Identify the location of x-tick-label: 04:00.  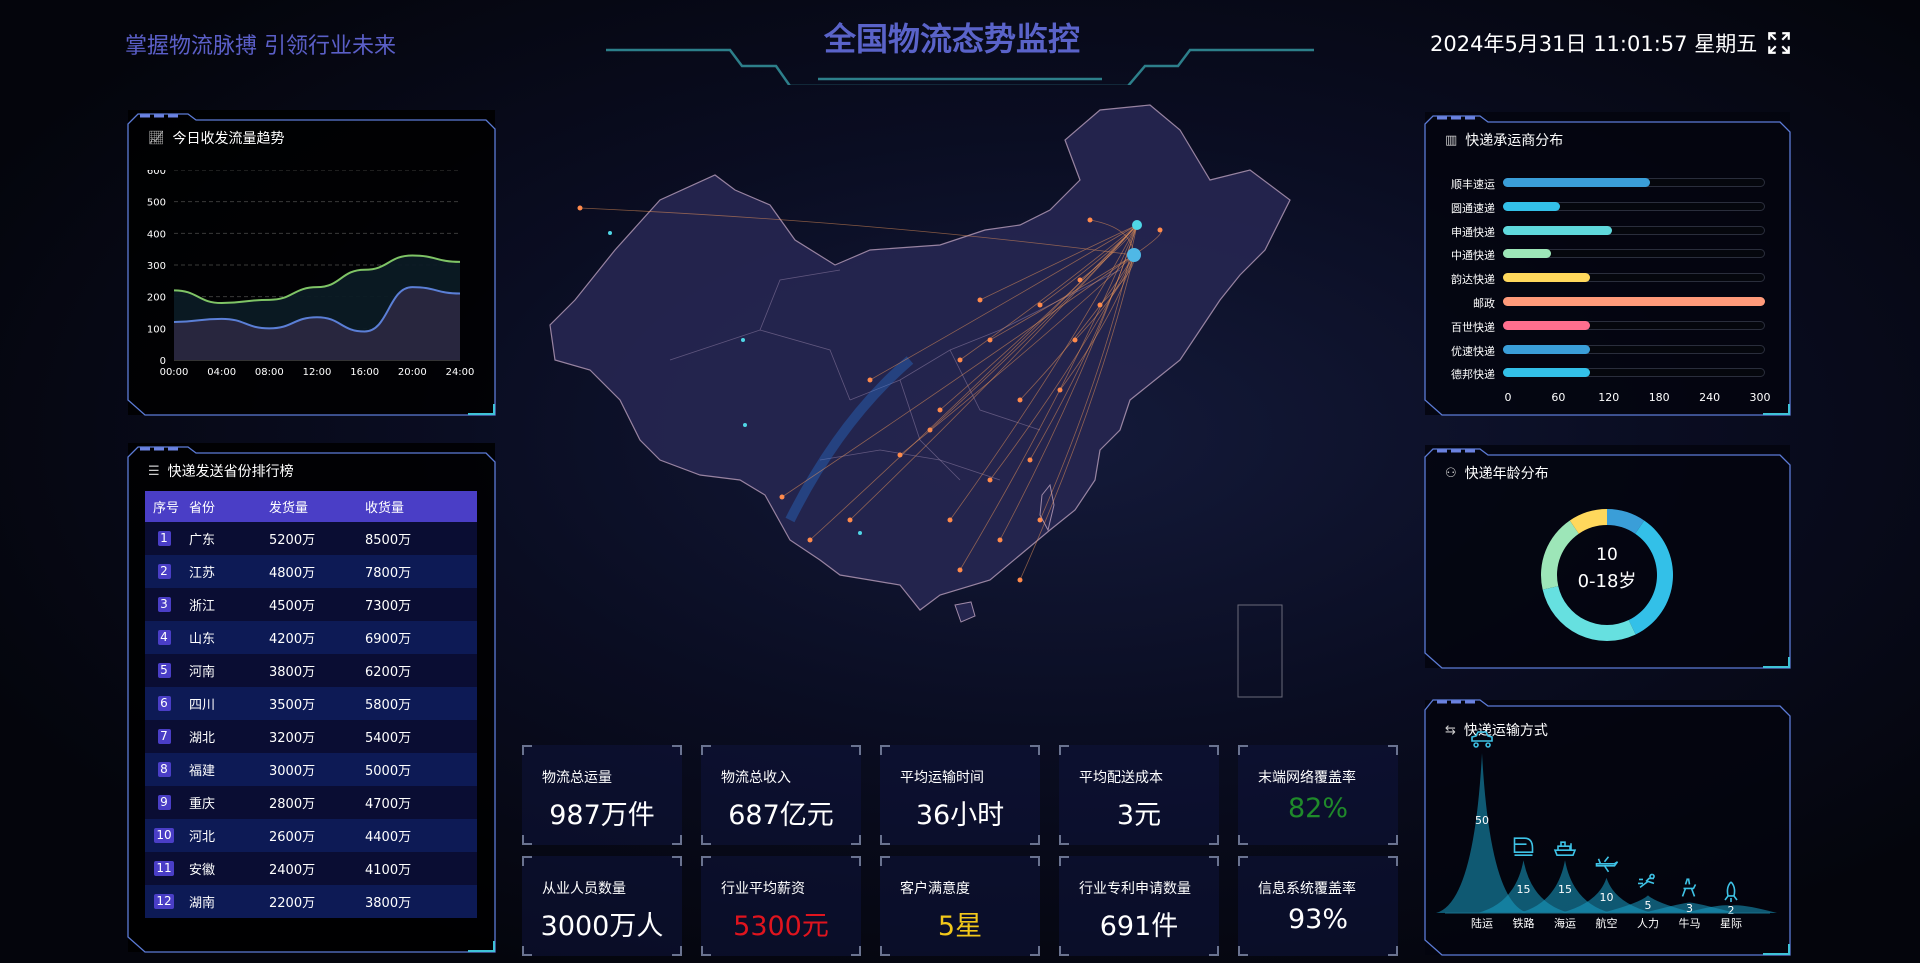
(221, 372).